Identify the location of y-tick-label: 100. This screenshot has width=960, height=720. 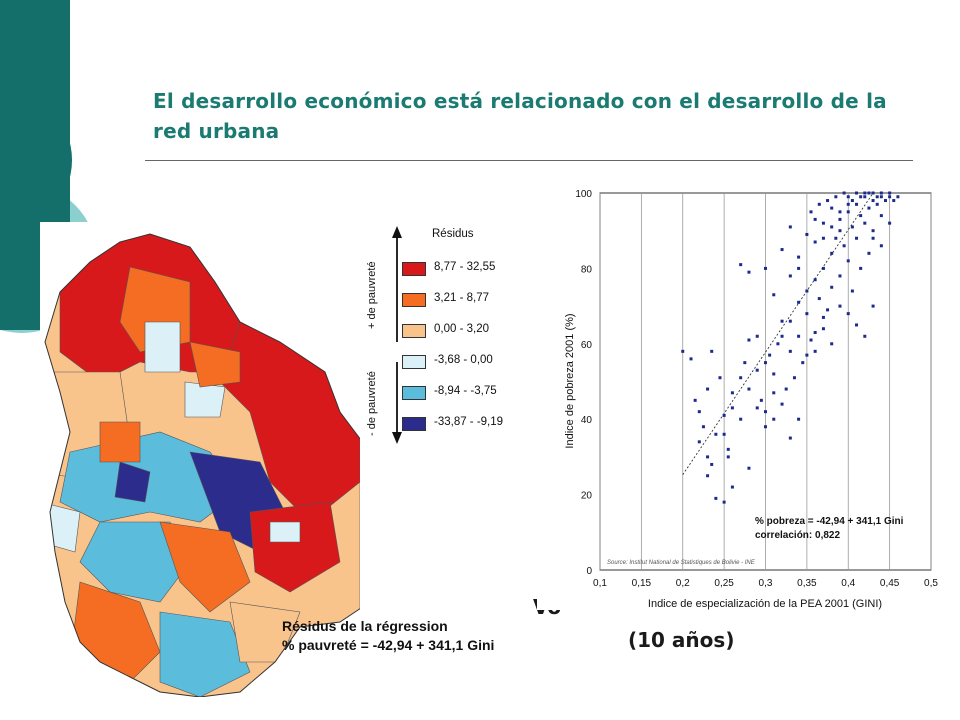
(583, 194).